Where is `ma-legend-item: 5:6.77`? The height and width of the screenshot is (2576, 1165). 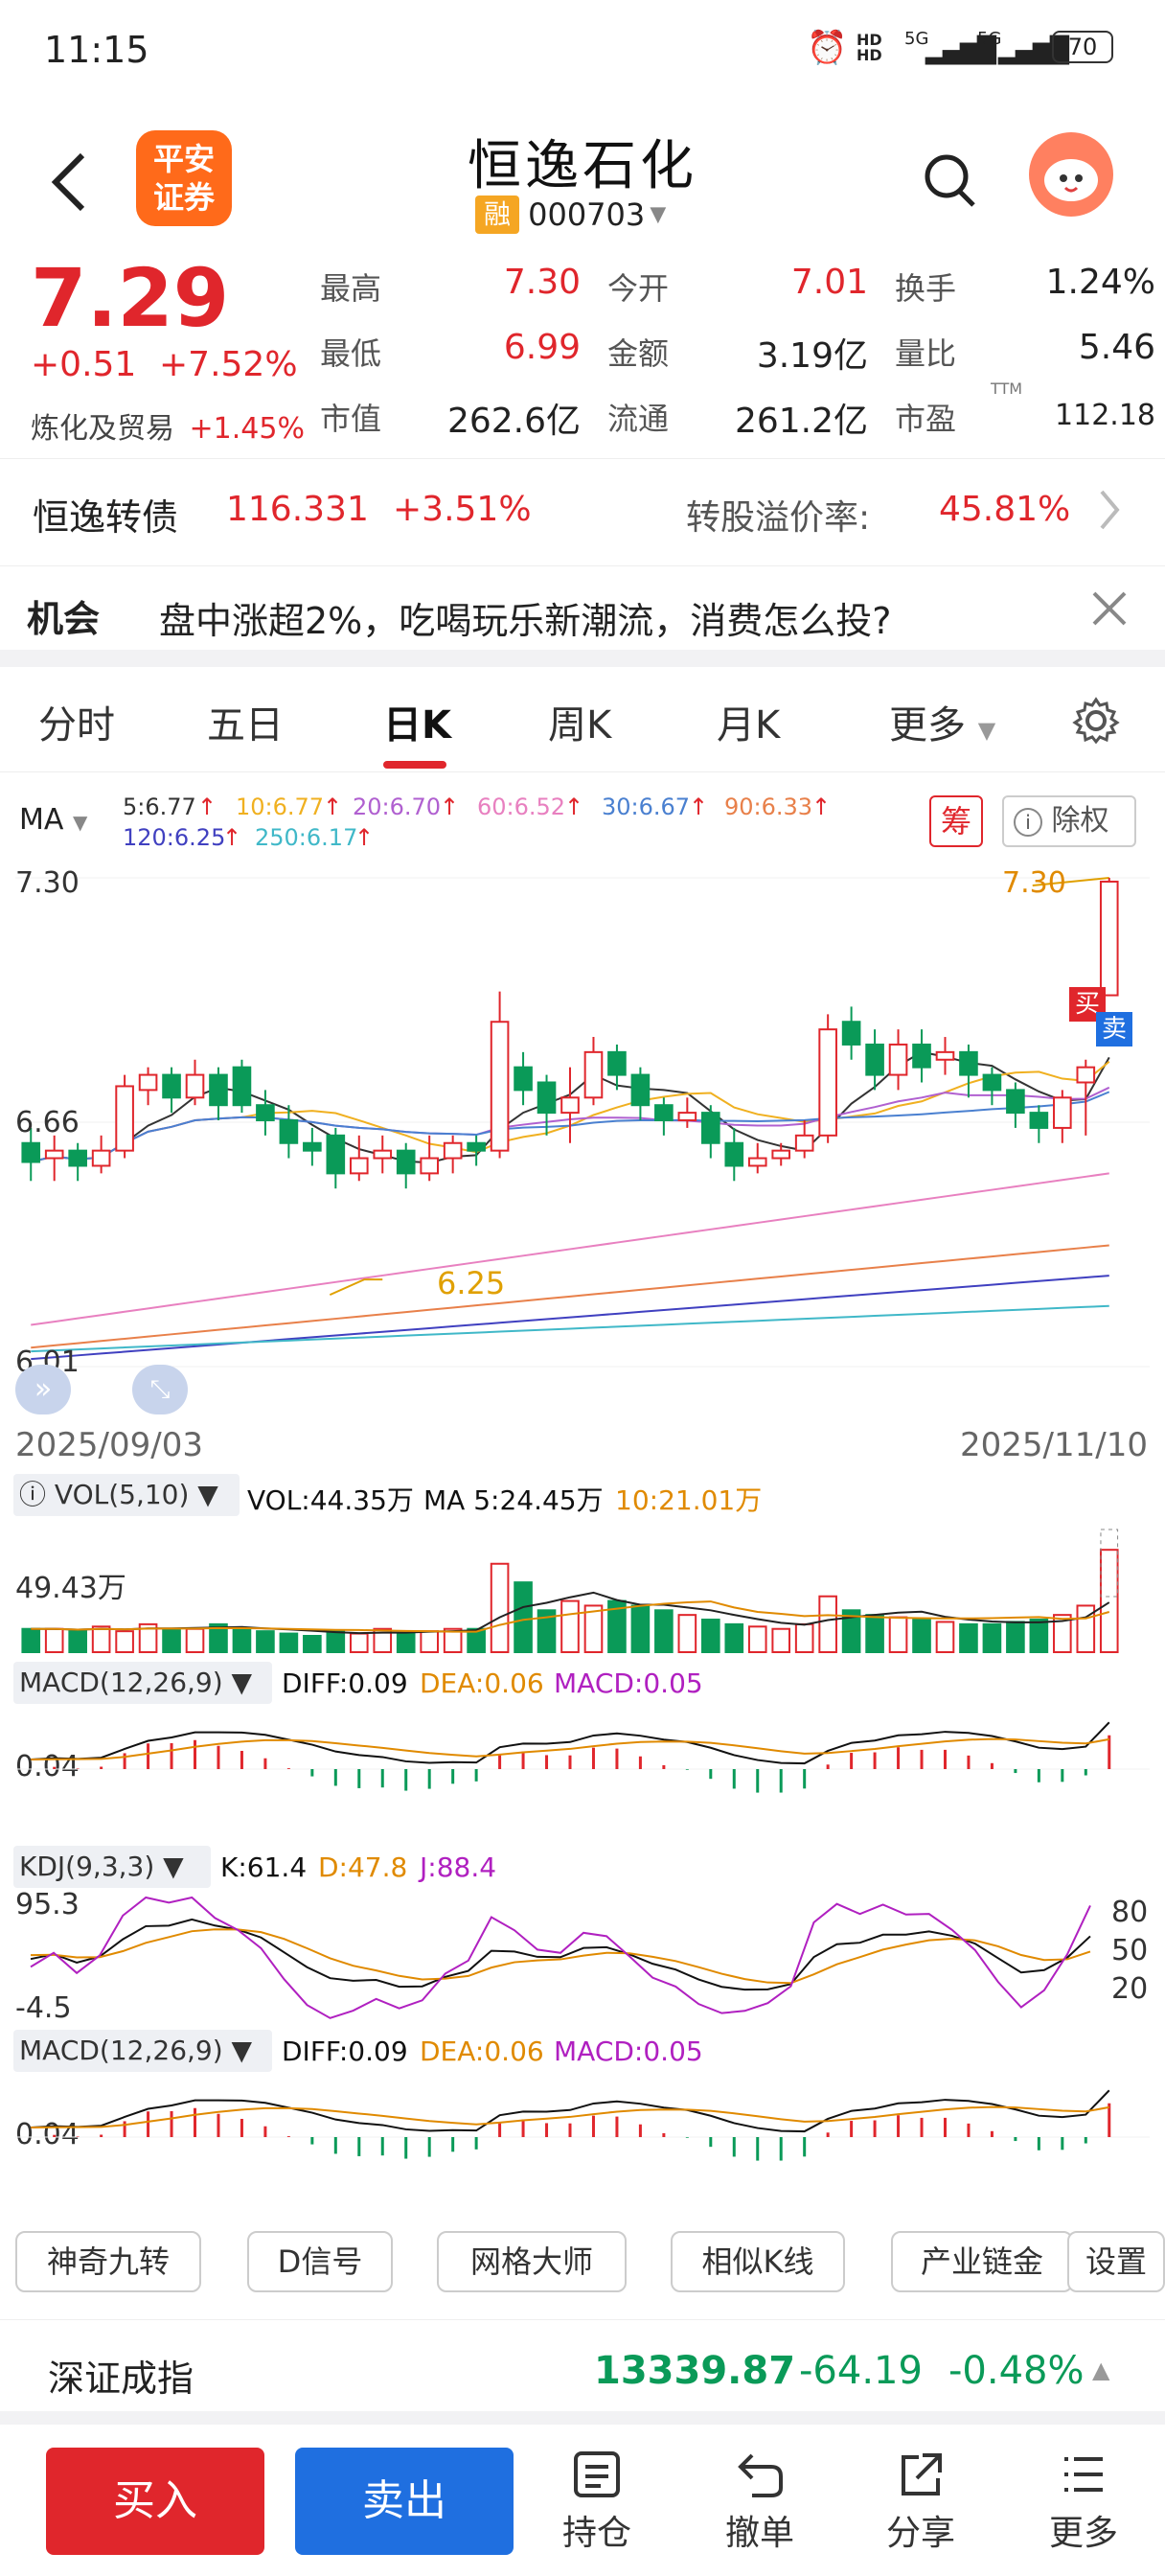 ma-legend-item: 5:6.77 is located at coordinates (160, 807).